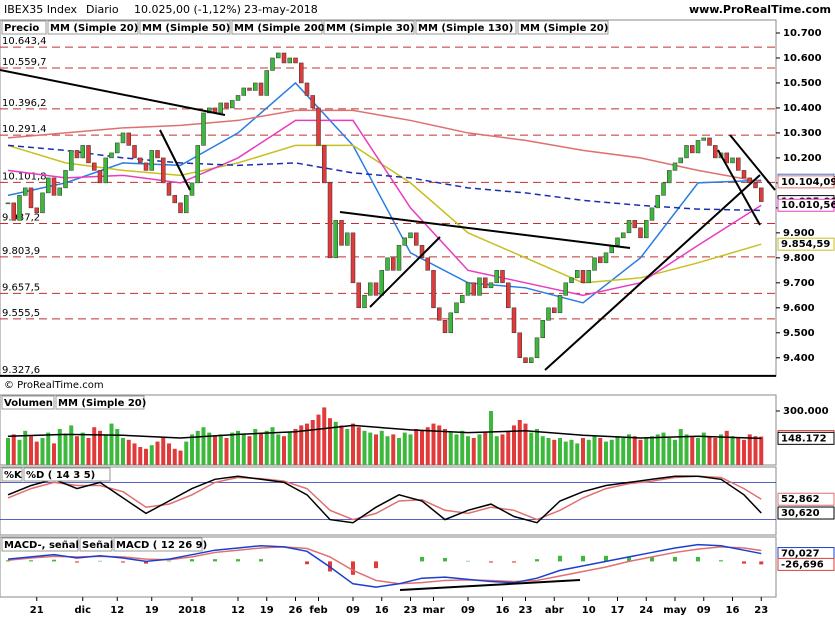 This screenshot has height=620, width=835. What do you see at coordinates (646, 610) in the screenshot?
I see `x-tick-label: 24` at bounding box center [646, 610].